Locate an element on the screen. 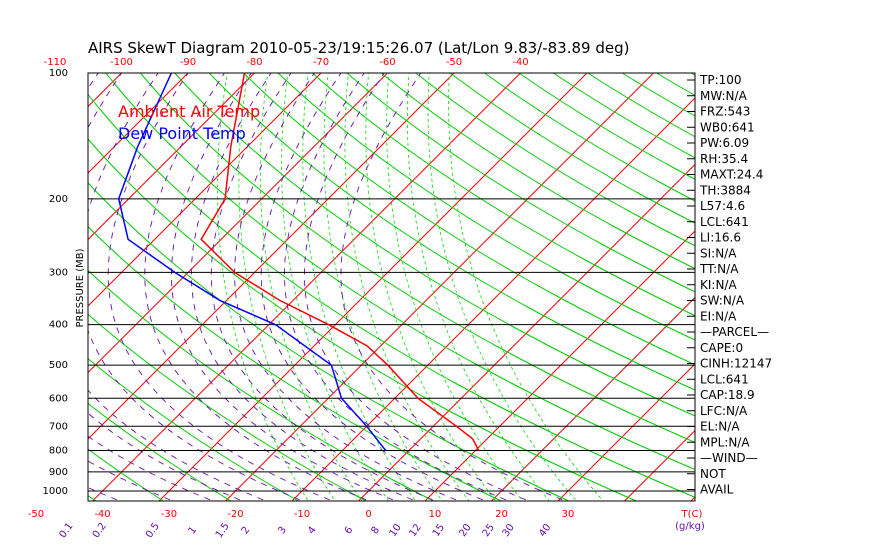 This screenshot has height=560, width=870. top-temperature-tick-label: -110 is located at coordinates (55, 62).